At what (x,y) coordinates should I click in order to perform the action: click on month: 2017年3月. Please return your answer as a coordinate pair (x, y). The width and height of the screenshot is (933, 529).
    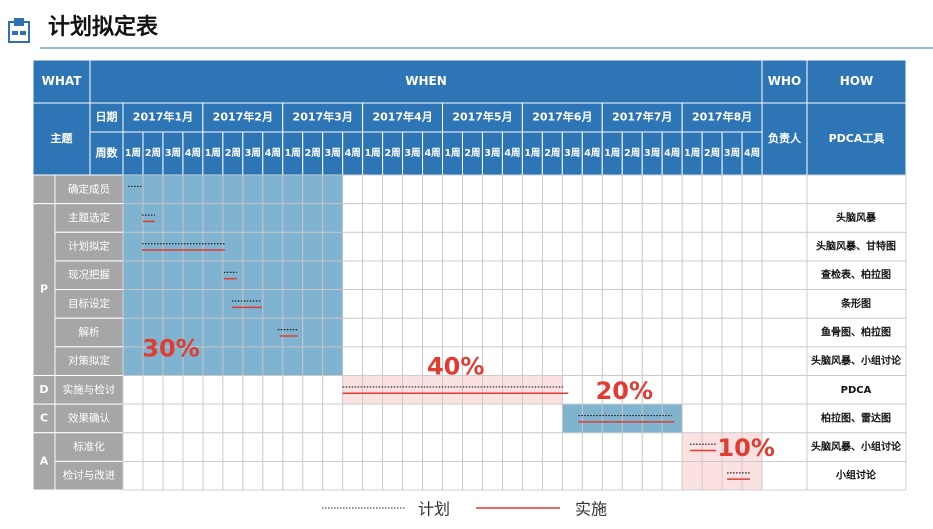
    Looking at the image, I should click on (323, 117).